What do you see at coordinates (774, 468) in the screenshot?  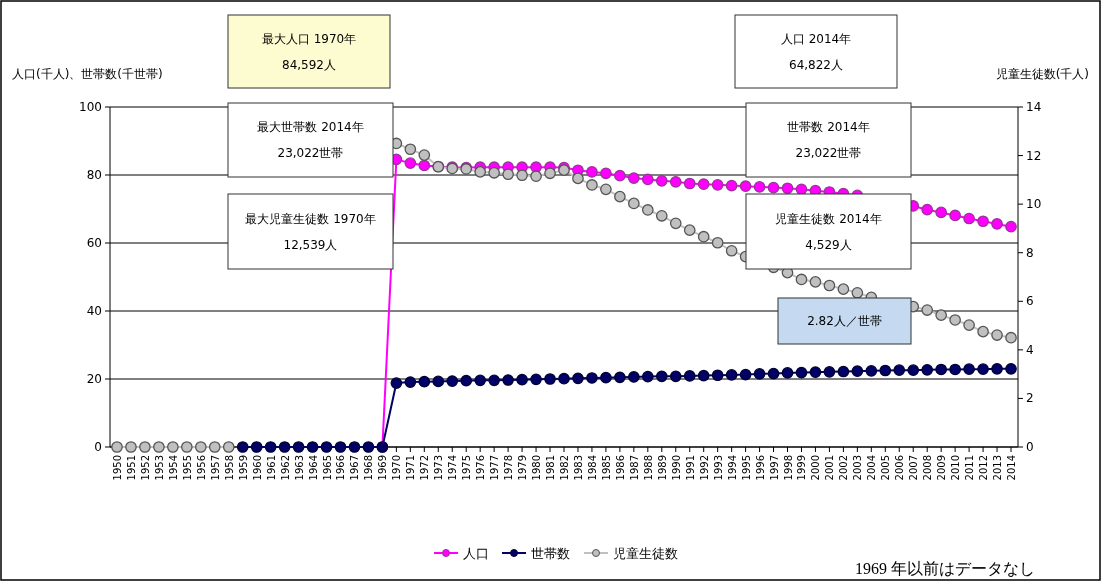 I see `x-tick-label: 1997` at bounding box center [774, 468].